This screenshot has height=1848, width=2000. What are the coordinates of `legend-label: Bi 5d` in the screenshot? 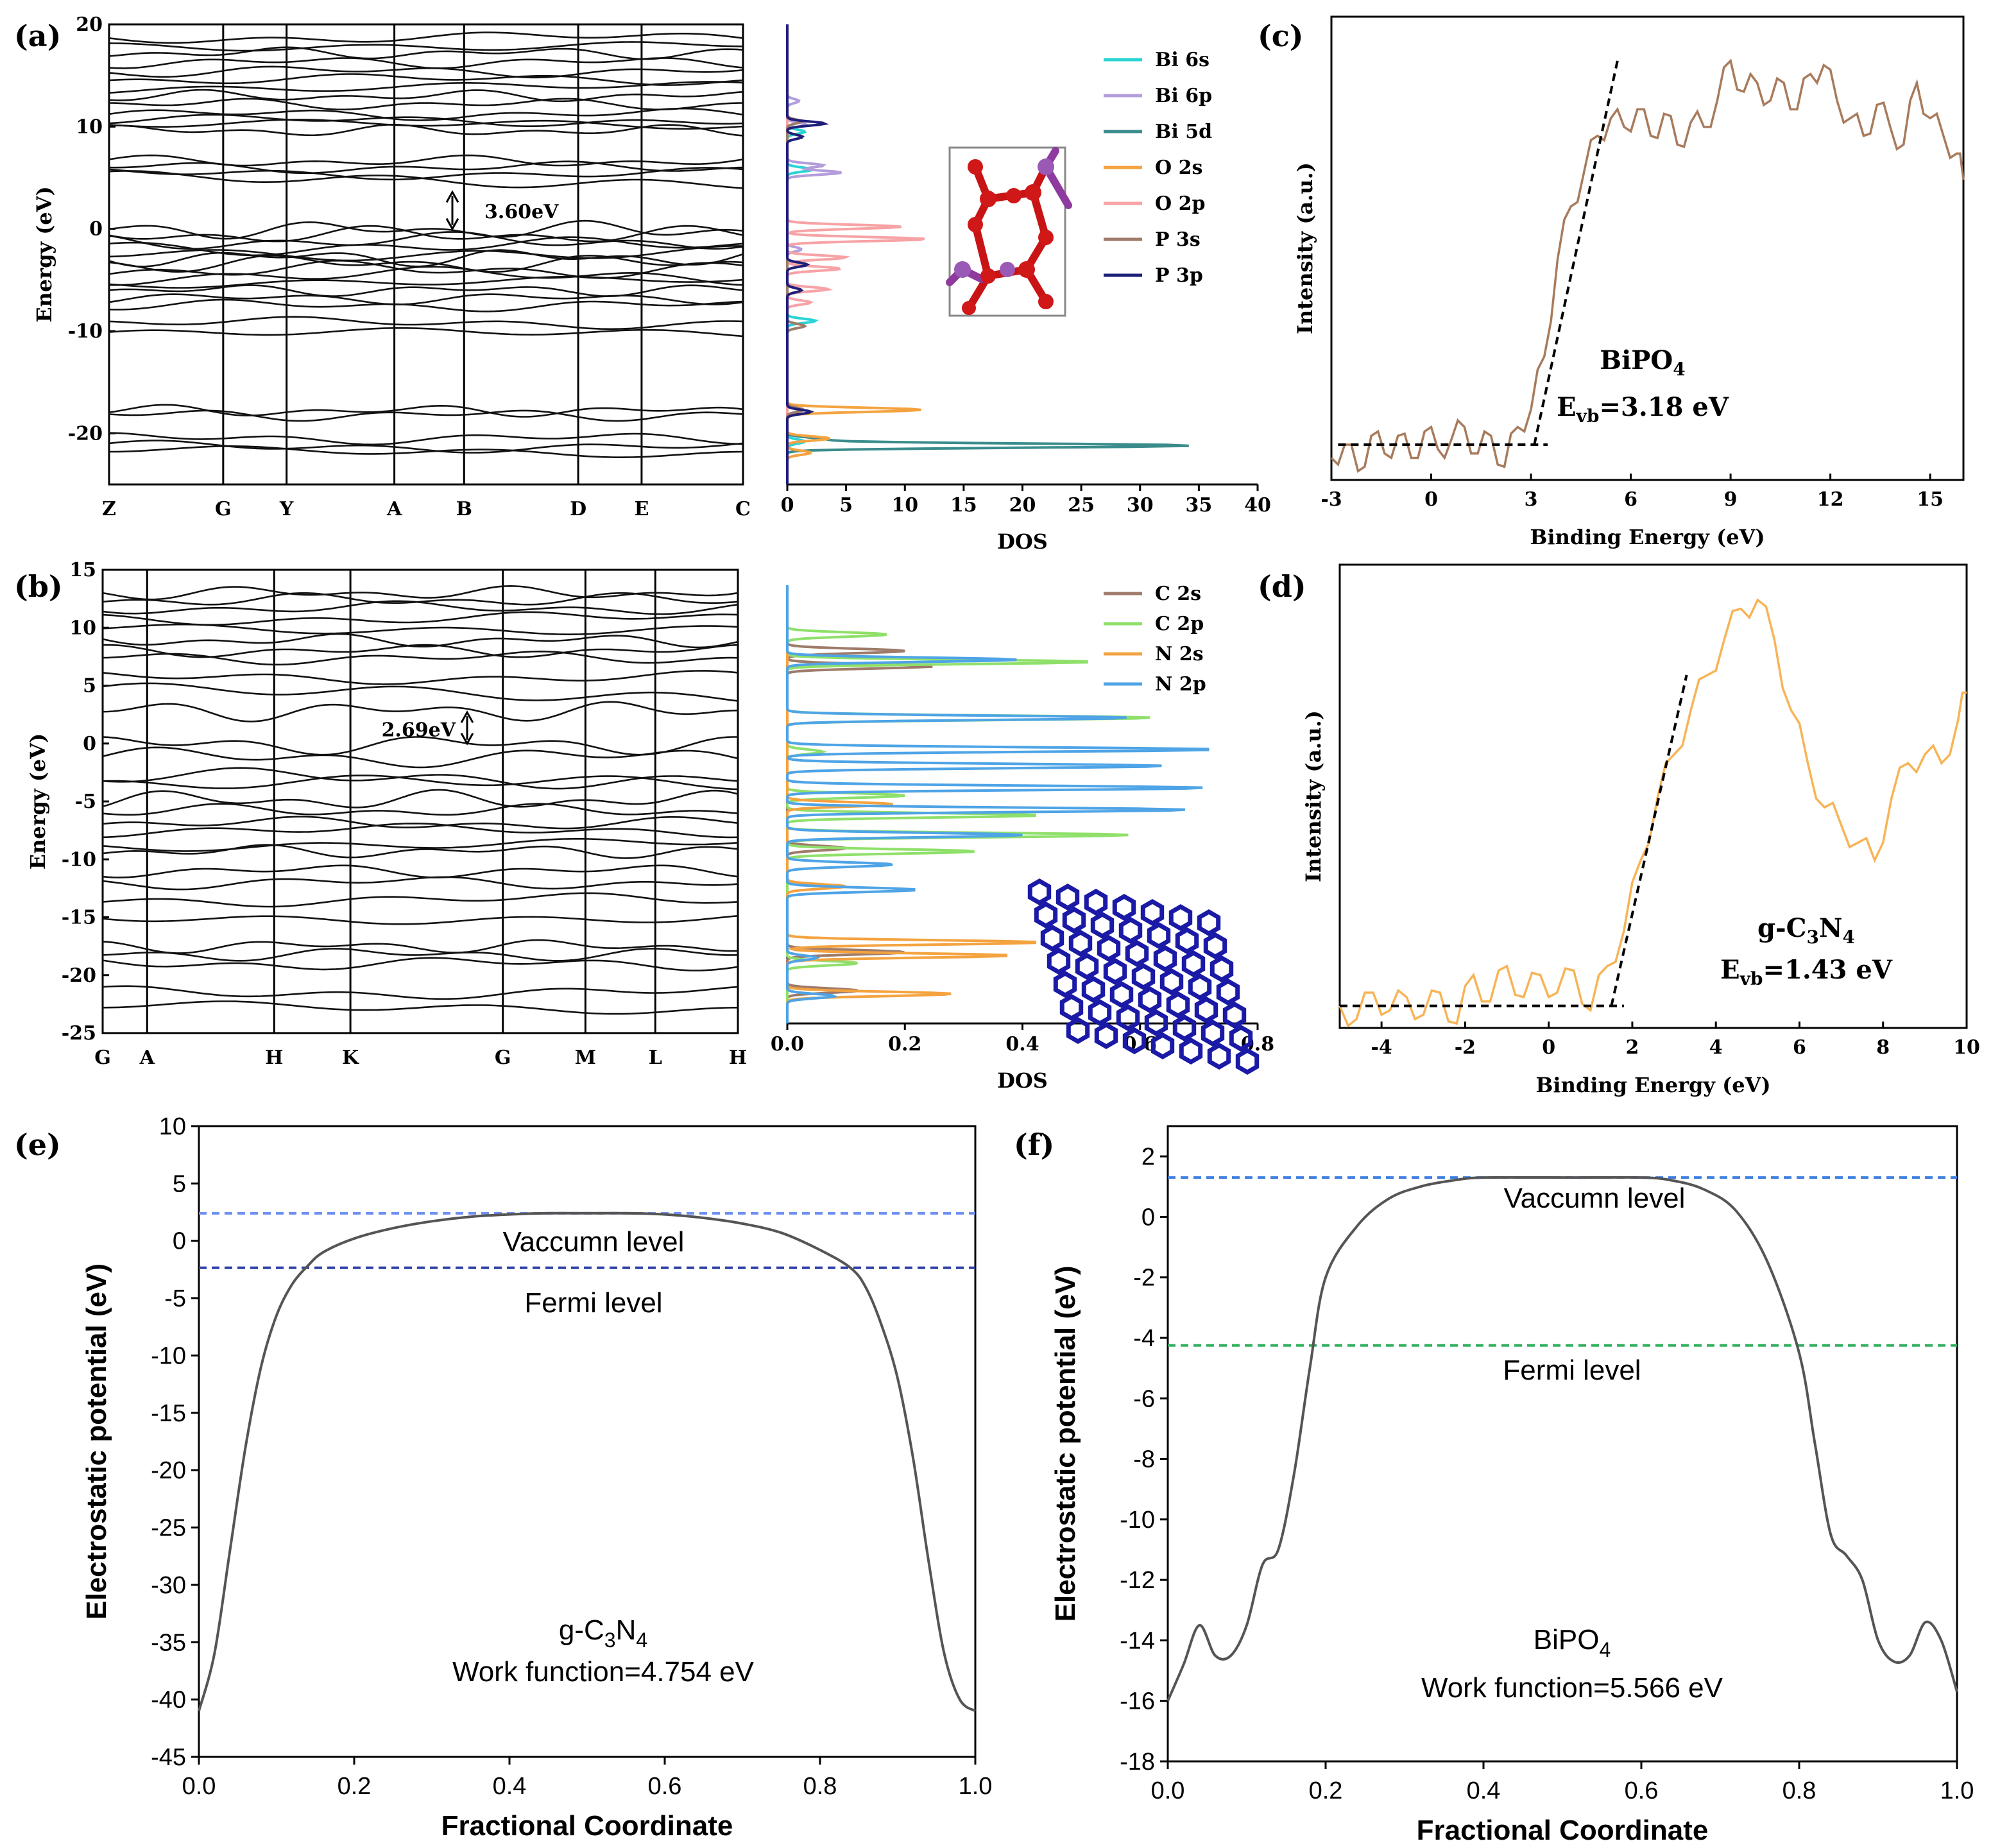 It's located at (1184, 132).